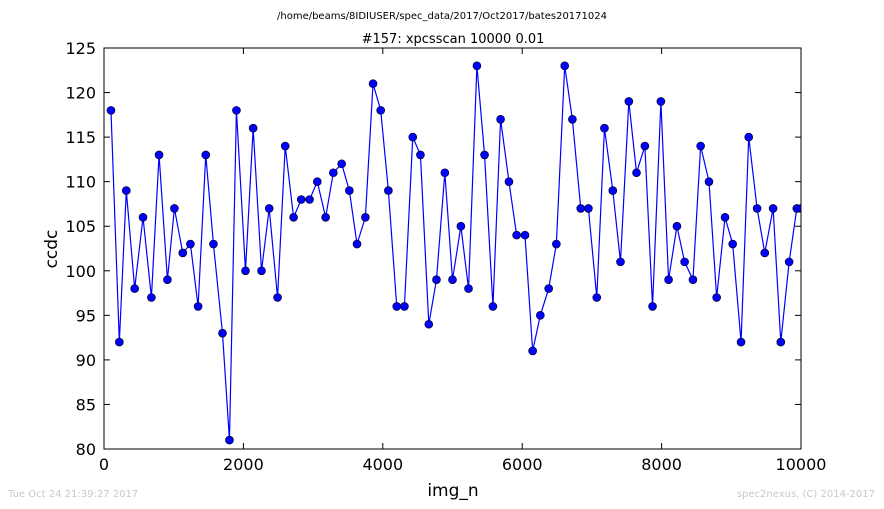  What do you see at coordinates (80, 93) in the screenshot?
I see `y-tick-label: 120` at bounding box center [80, 93].